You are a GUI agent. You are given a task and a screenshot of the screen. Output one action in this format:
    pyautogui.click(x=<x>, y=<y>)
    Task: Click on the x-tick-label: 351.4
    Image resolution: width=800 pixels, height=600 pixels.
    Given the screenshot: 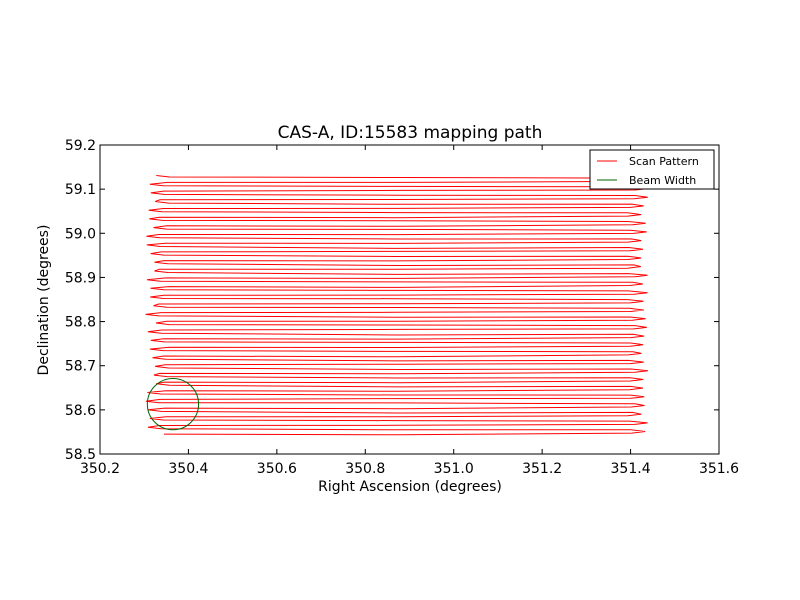 What is the action you would take?
    pyautogui.click(x=631, y=469)
    